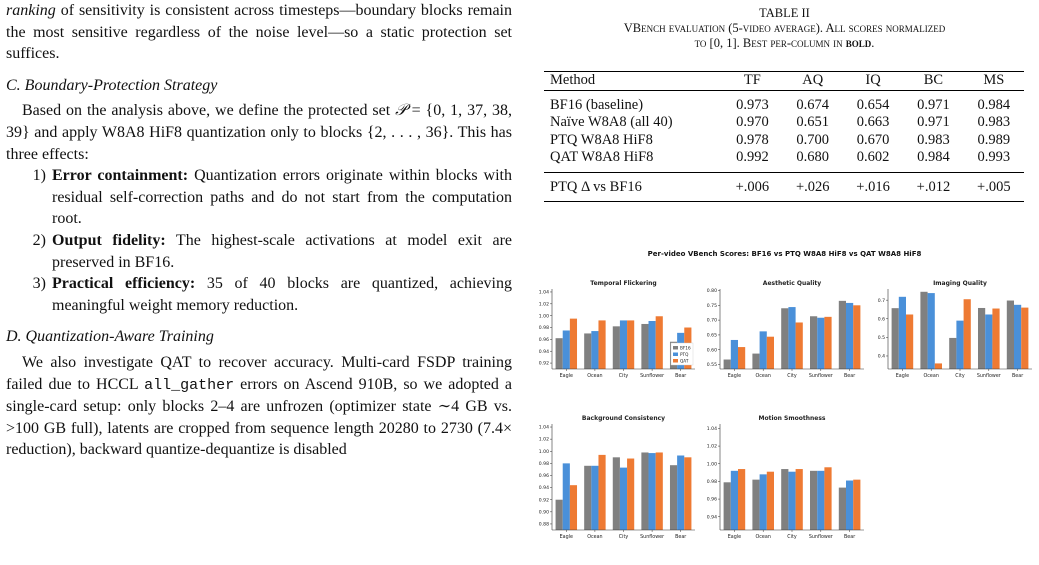 The height and width of the screenshot is (565, 1039). I want to click on y-tick-label: 0.98, so click(712, 482).